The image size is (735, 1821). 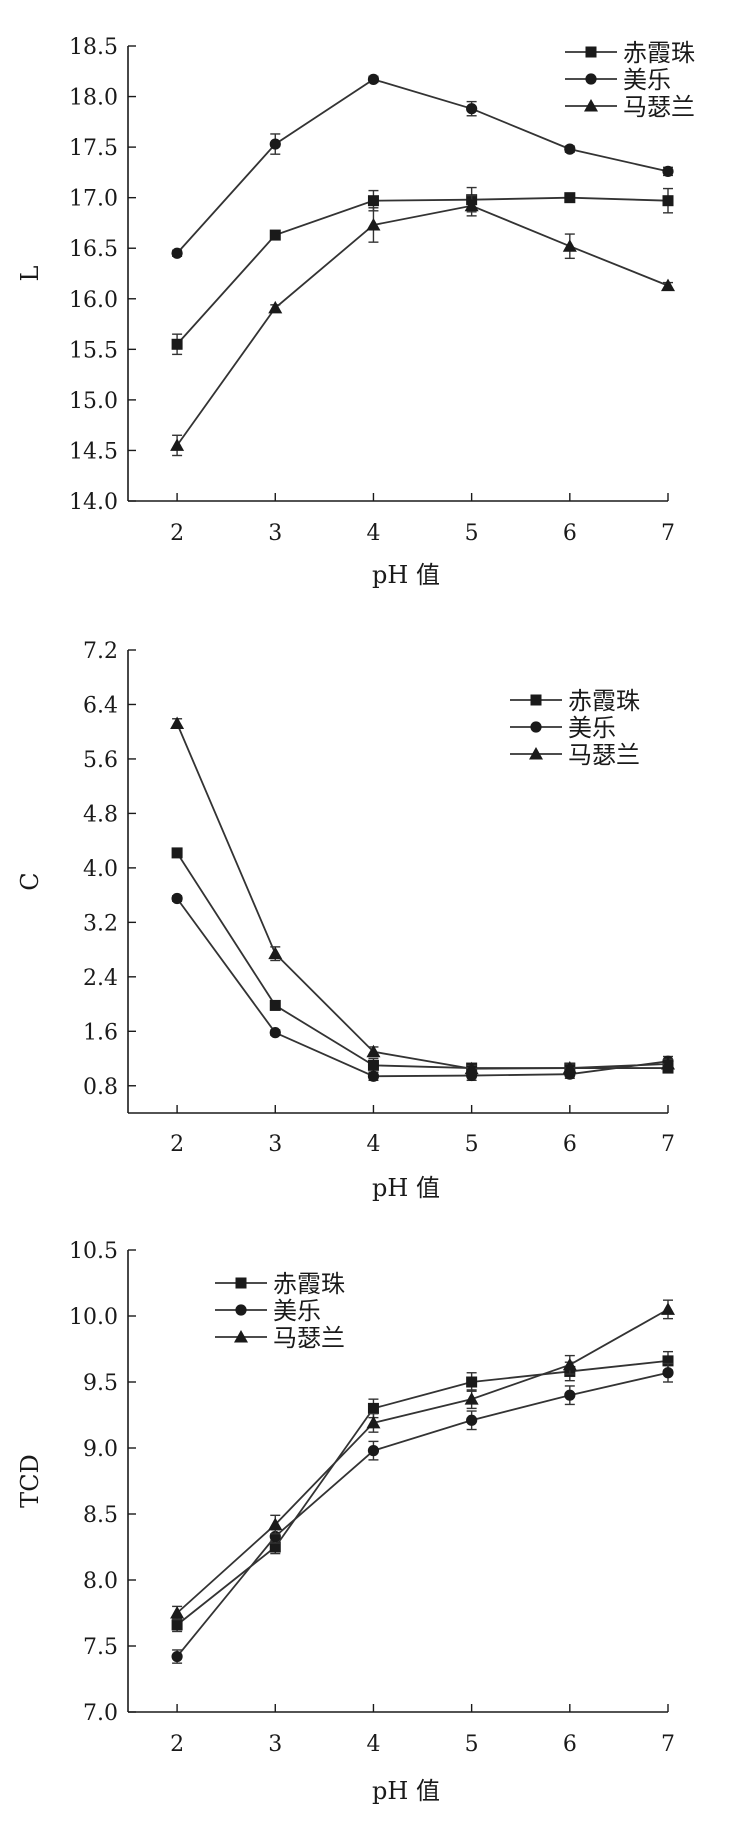 I want to click on y-tick-label: 6.4, so click(x=100, y=705).